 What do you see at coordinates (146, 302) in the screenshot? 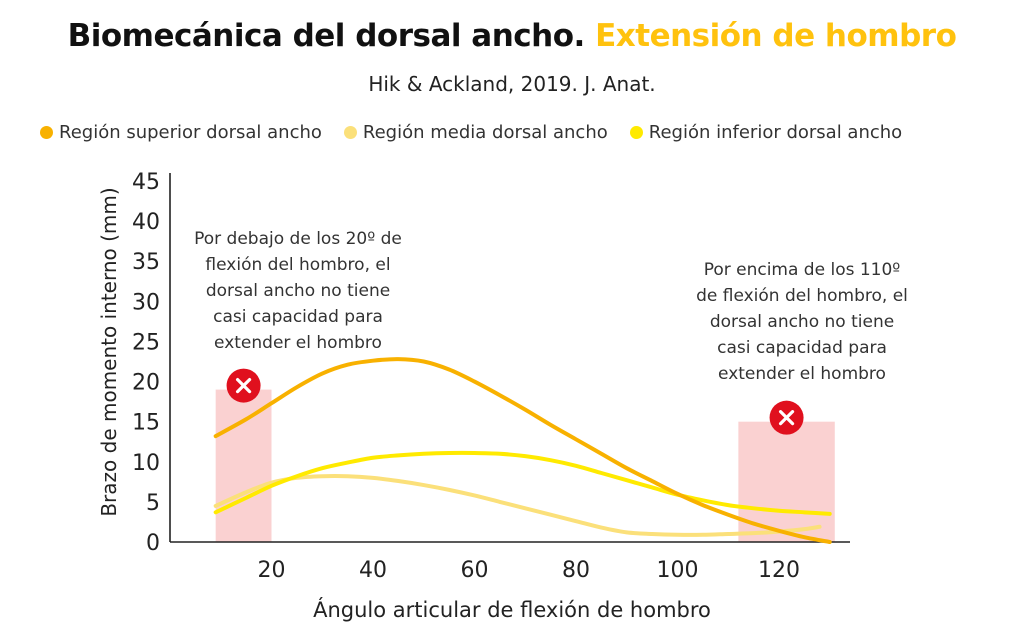
I see `y-tick-label: 30` at bounding box center [146, 302].